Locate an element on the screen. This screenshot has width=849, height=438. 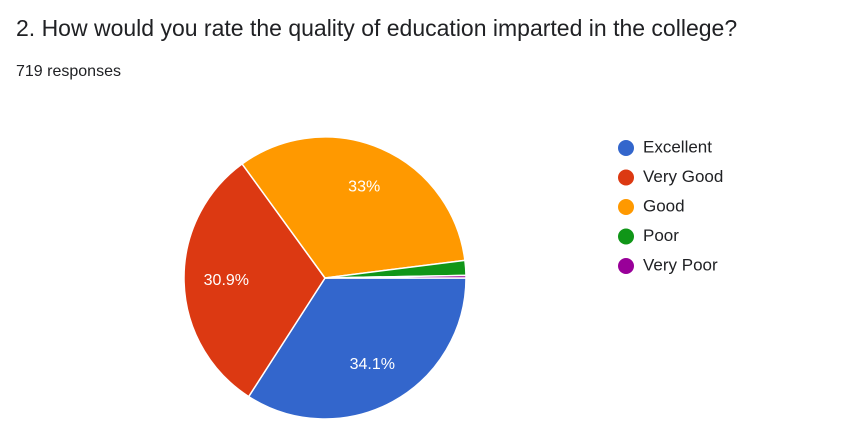
legend-label: Excellent is located at coordinates (677, 146).